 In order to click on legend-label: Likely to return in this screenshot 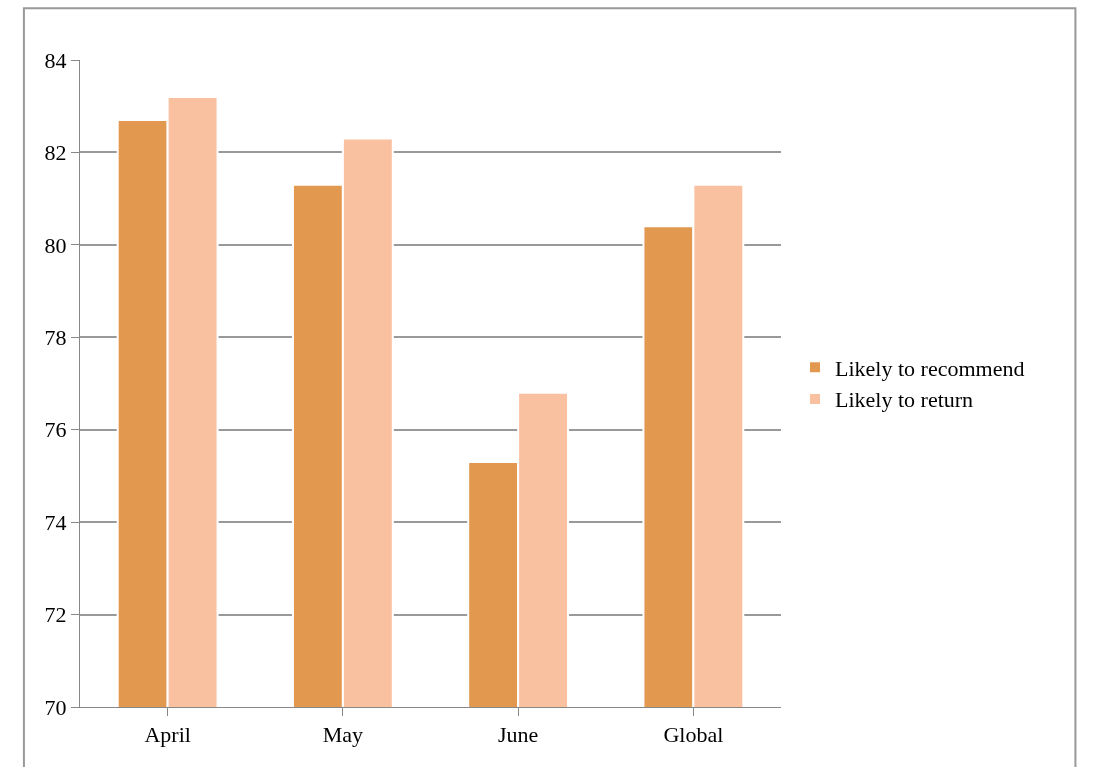, I will do `click(904, 400)`.